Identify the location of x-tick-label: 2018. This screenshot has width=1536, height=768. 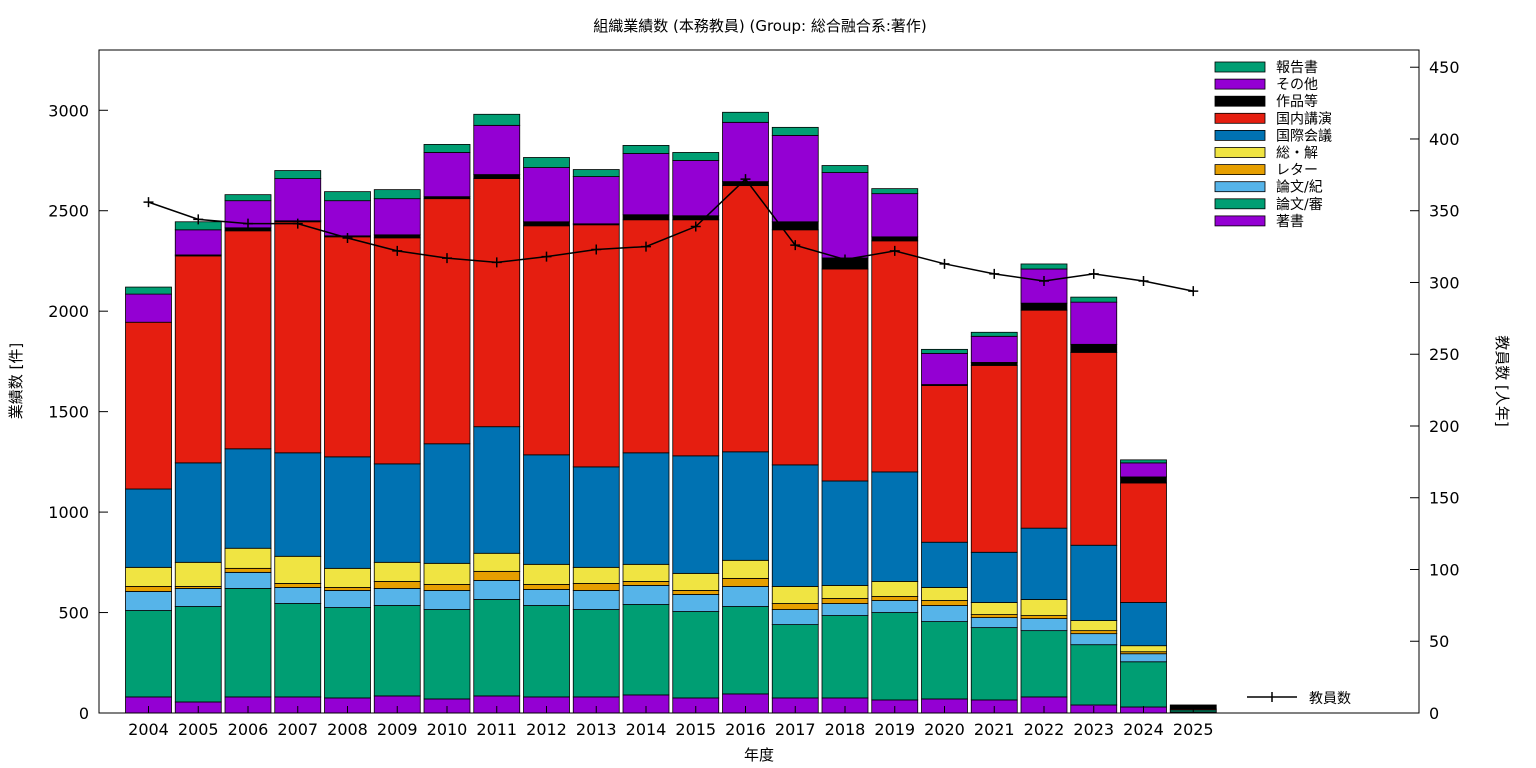
(845, 729).